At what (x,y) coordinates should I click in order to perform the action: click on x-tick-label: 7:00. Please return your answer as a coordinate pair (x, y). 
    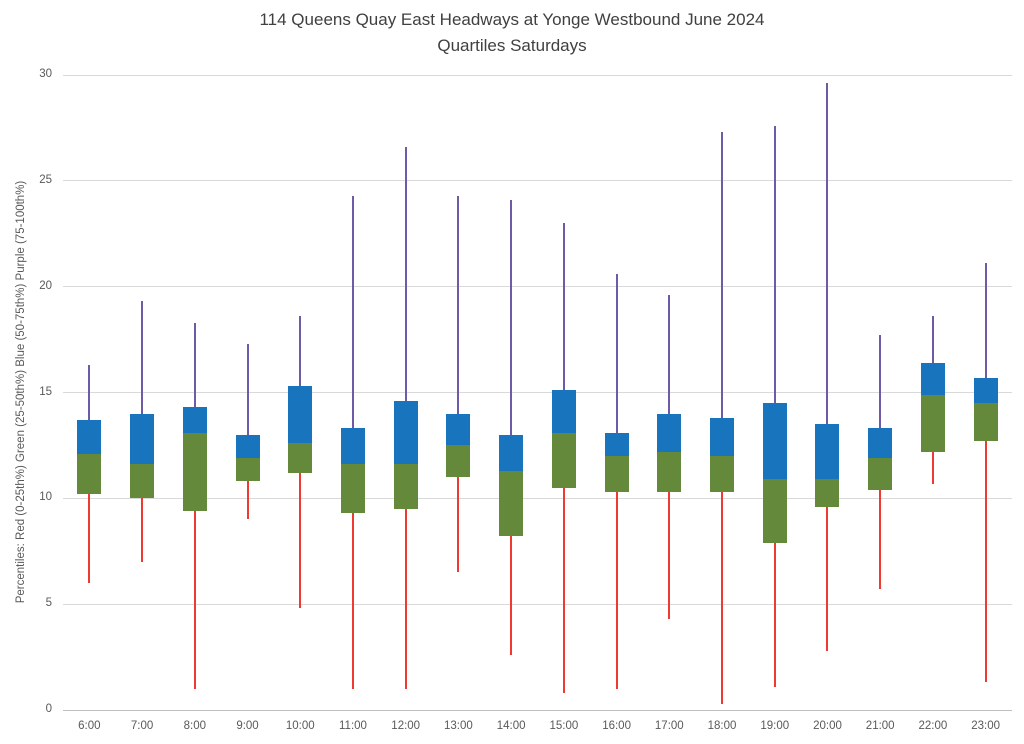
    Looking at the image, I should click on (142, 726).